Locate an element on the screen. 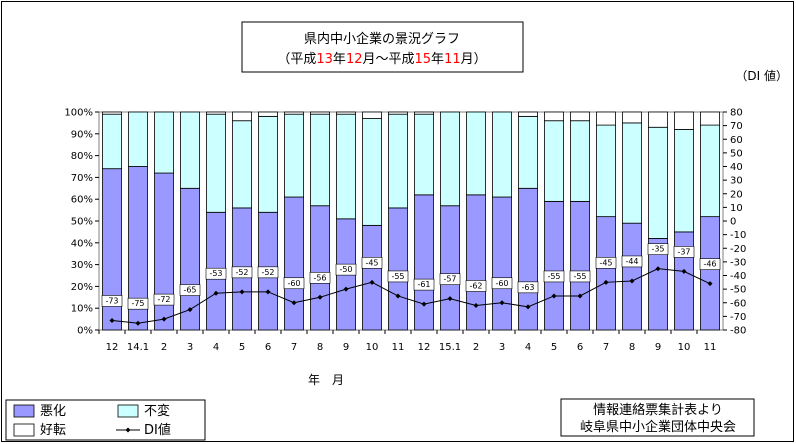 The width and height of the screenshot is (796, 444). x-tick-label: 7 is located at coordinates (606, 347).